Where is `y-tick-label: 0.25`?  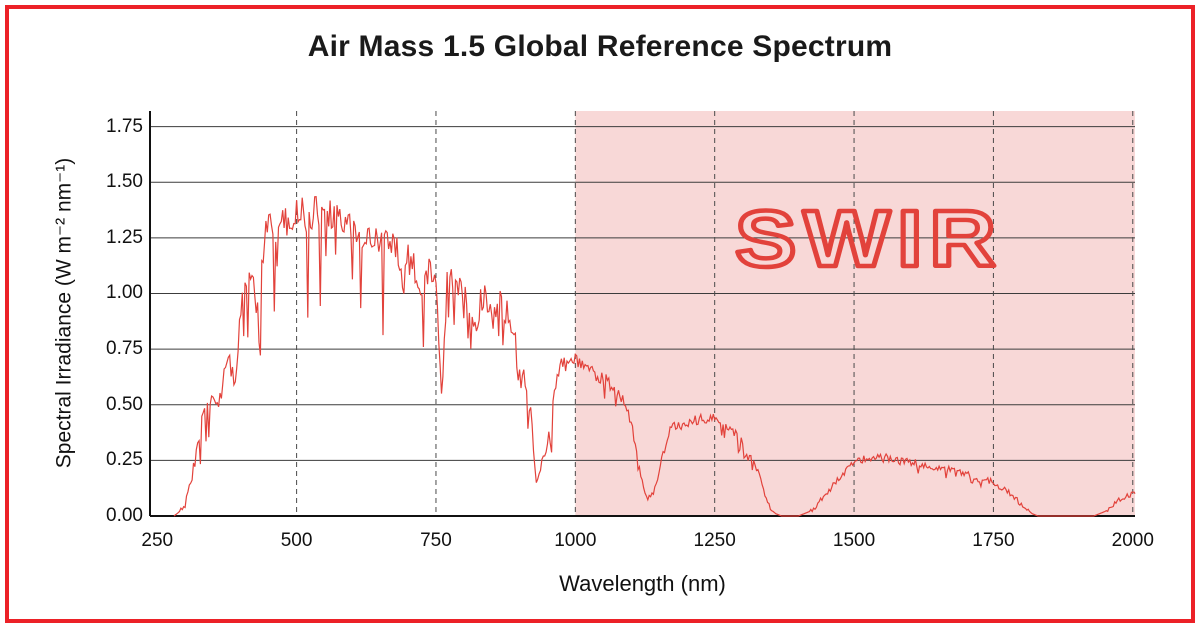 y-tick-label: 0.25 is located at coordinates (124, 460).